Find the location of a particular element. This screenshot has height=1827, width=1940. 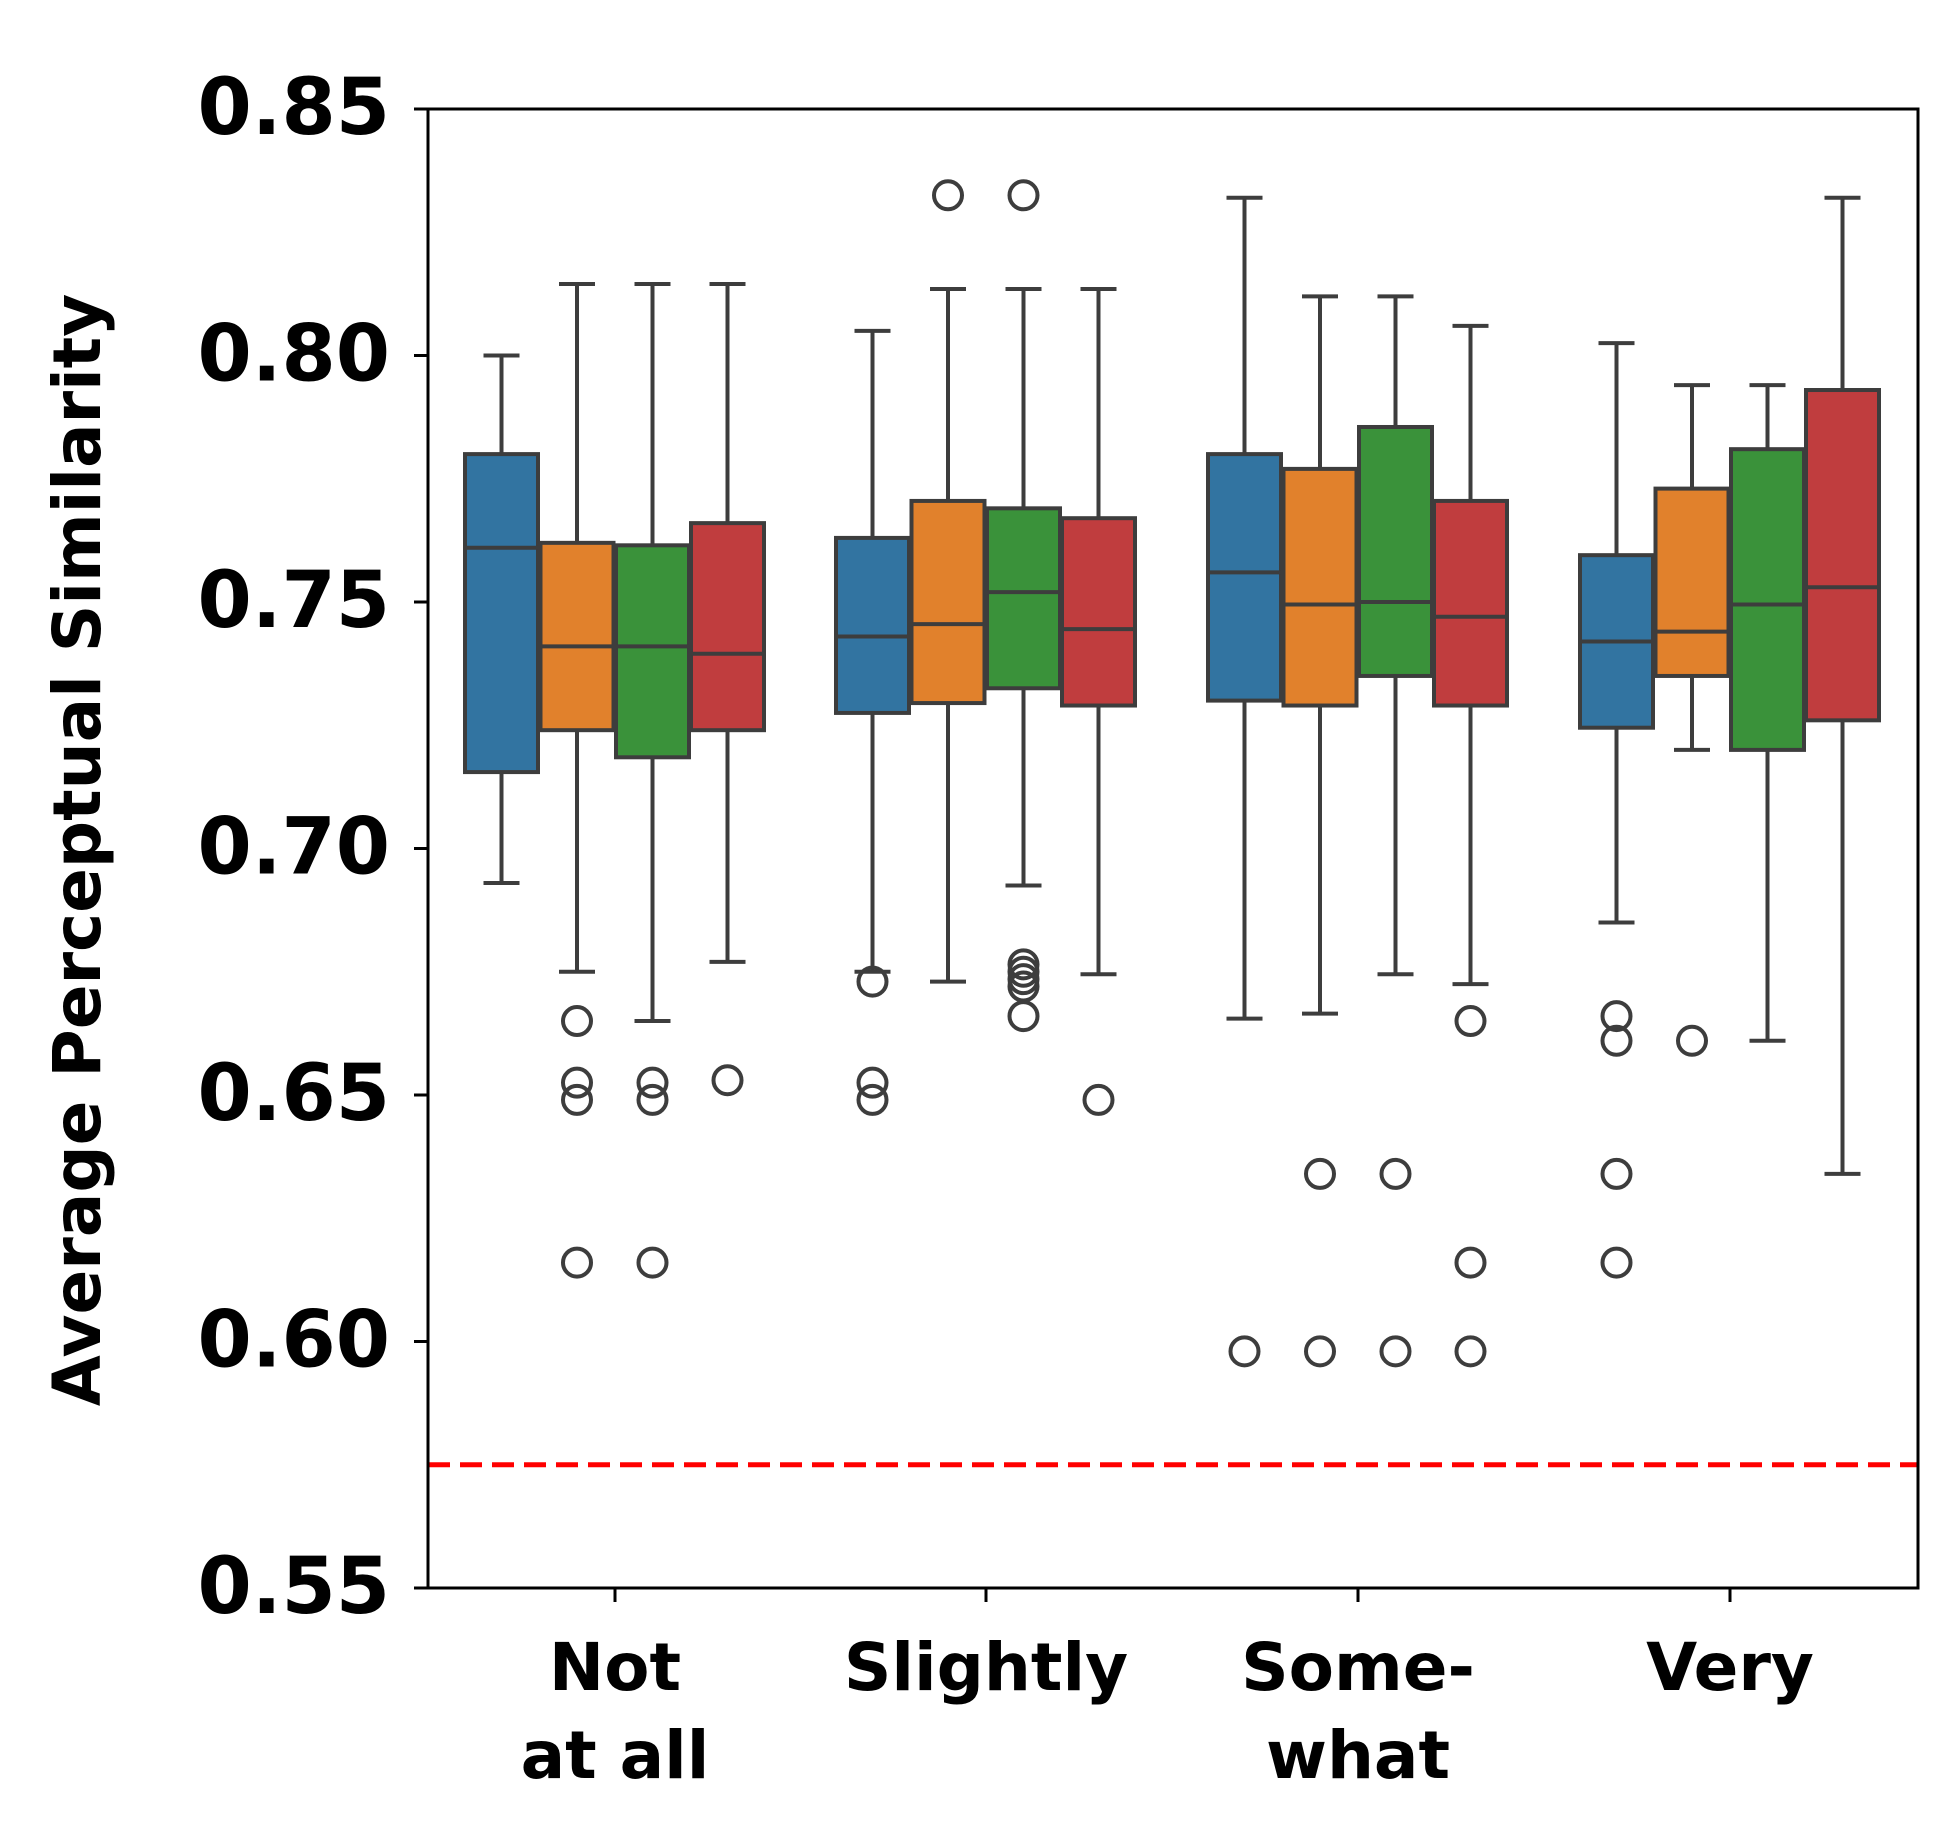

y-tick-label: 0.60 is located at coordinates (294, 1341).